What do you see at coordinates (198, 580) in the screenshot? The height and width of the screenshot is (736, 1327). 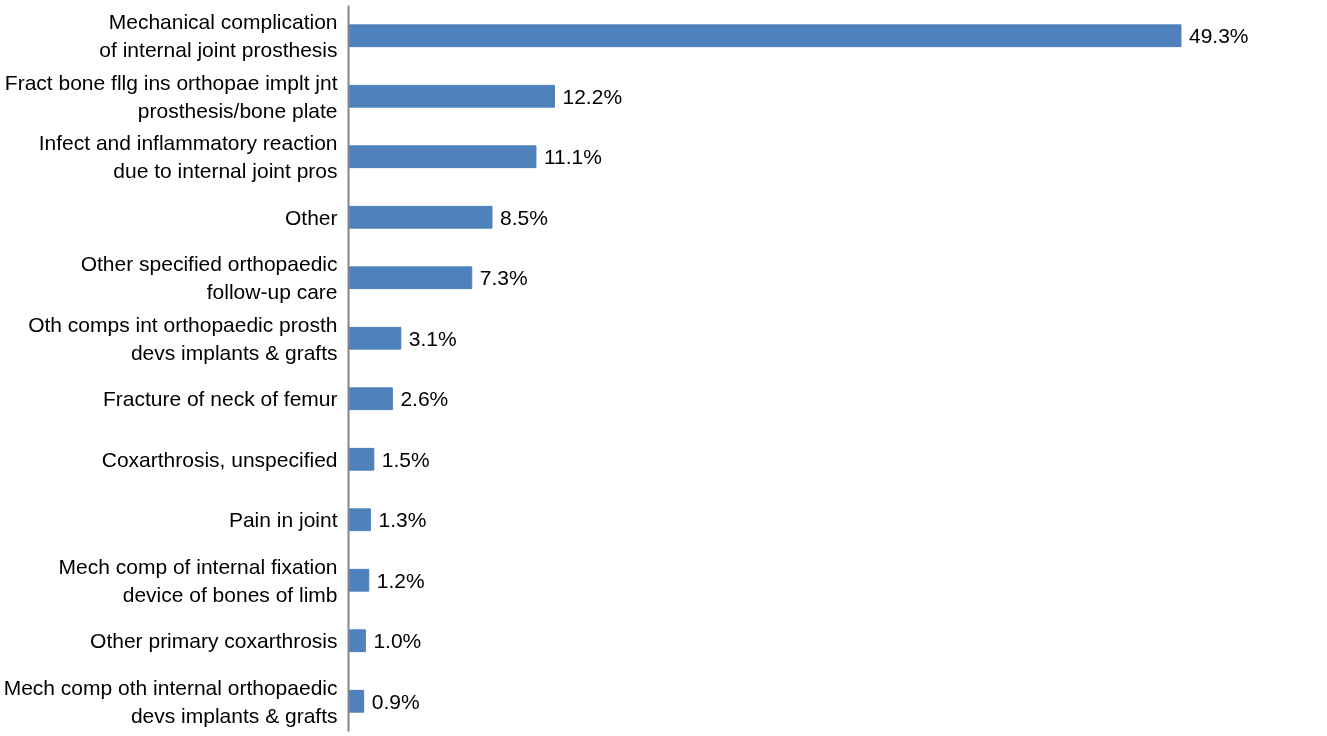 I see `y-tick-label: Mech comp of internal fixation device of bones of limb` at bounding box center [198, 580].